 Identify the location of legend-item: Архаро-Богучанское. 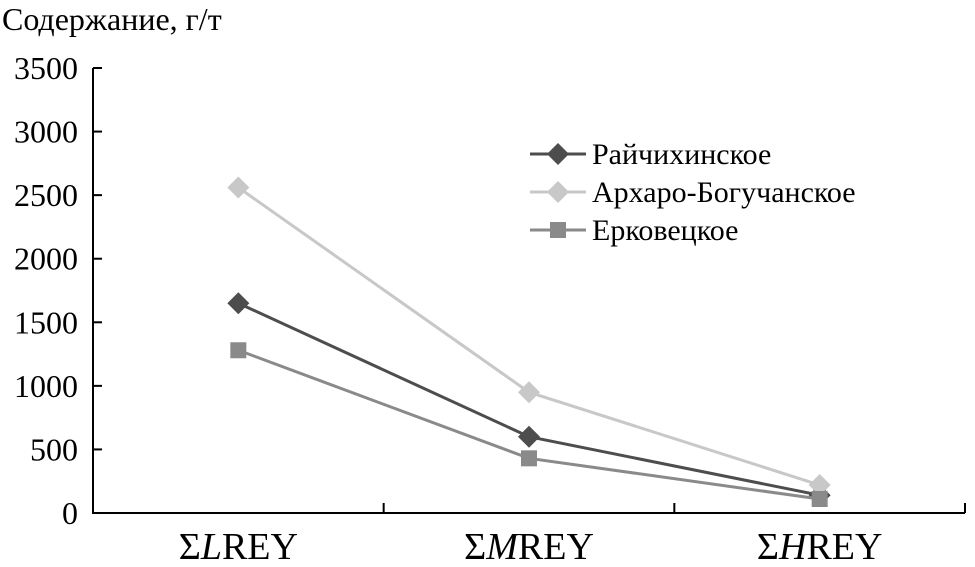
(693, 192).